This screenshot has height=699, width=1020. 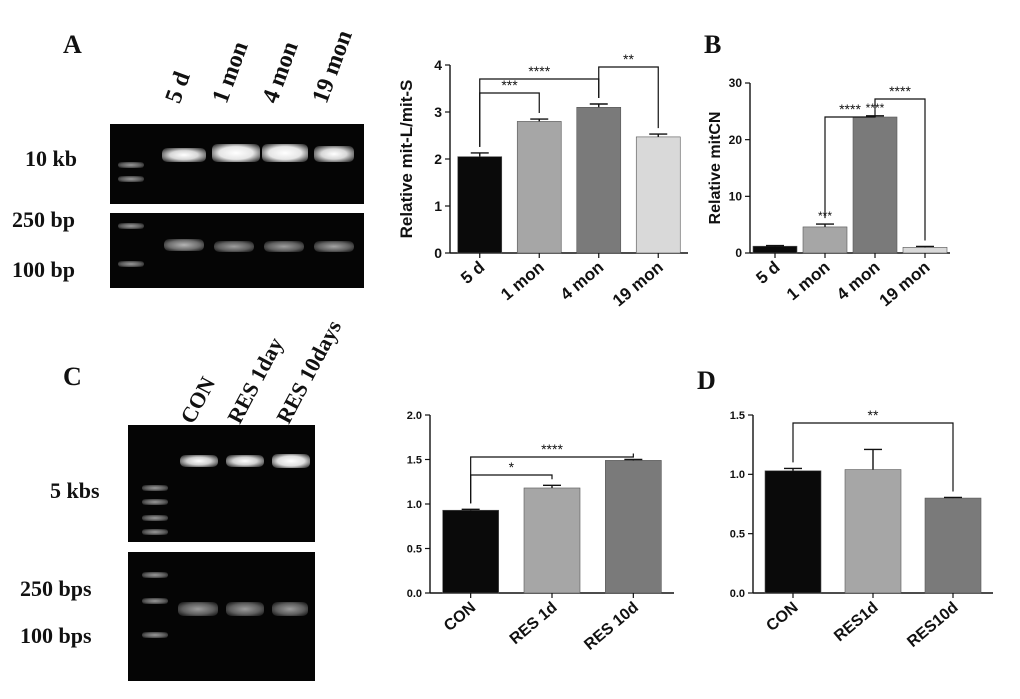 What do you see at coordinates (534, 623) in the screenshot?
I see `x-tick-label: RES 1d` at bounding box center [534, 623].